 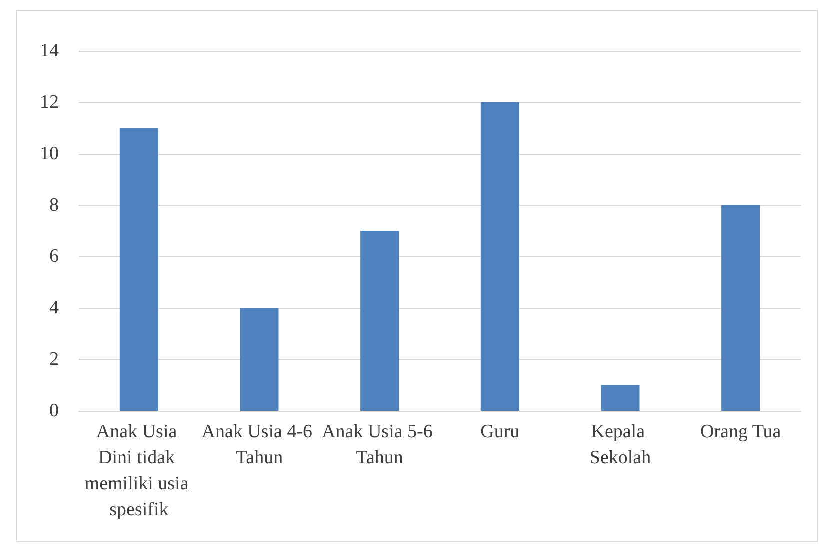 I want to click on y-tick-label: 0, so click(x=54, y=411).